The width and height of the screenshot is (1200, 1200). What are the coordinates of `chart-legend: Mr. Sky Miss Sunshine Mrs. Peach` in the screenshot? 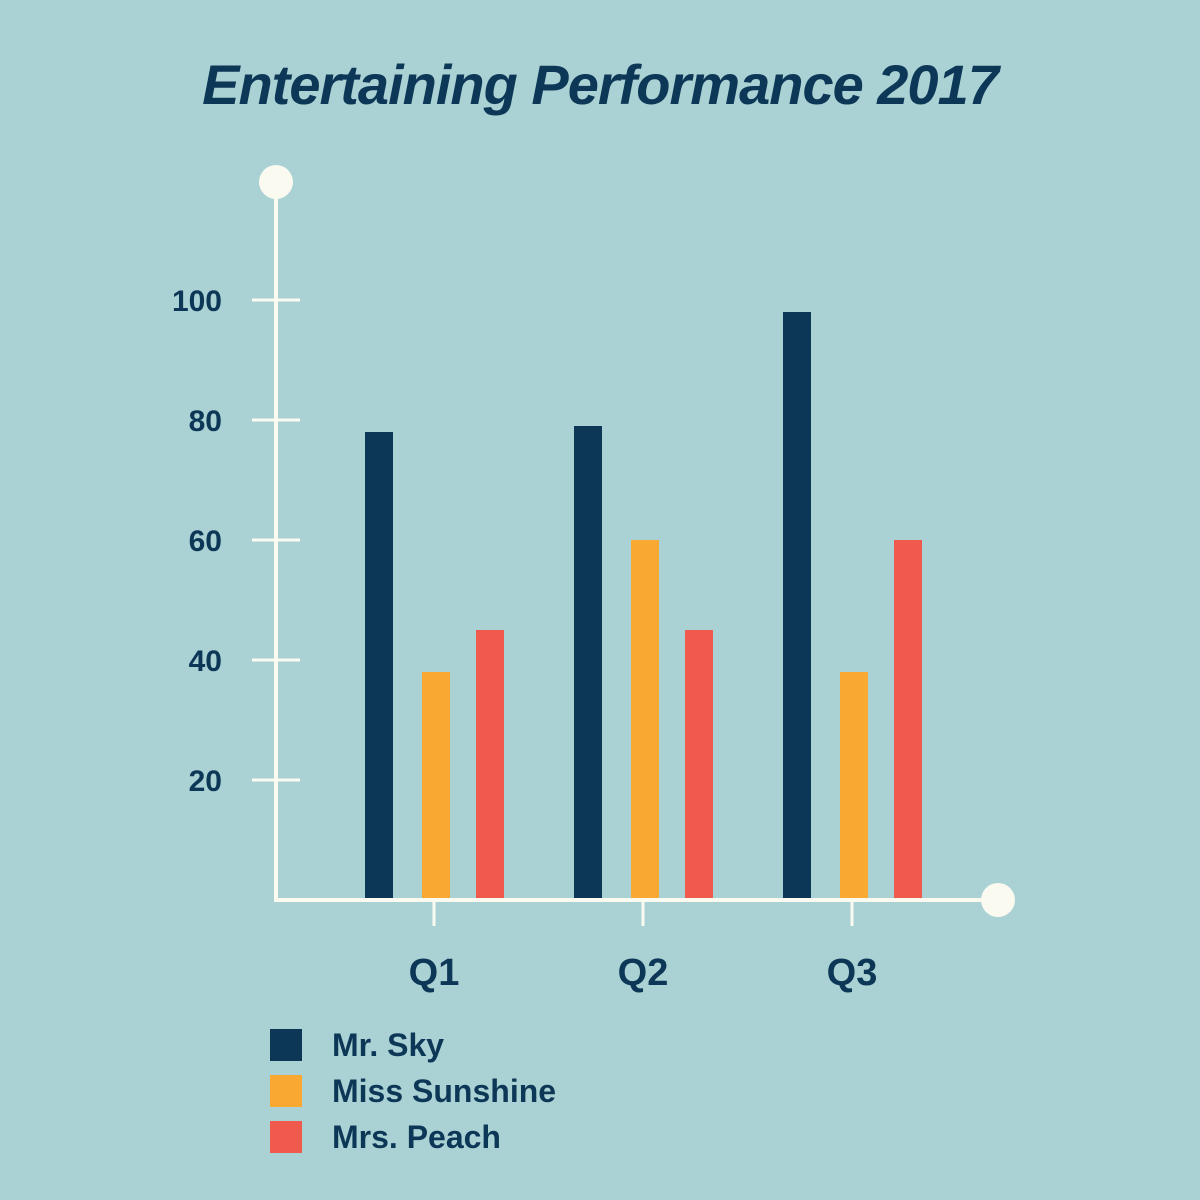 It's located at (413, 1091).